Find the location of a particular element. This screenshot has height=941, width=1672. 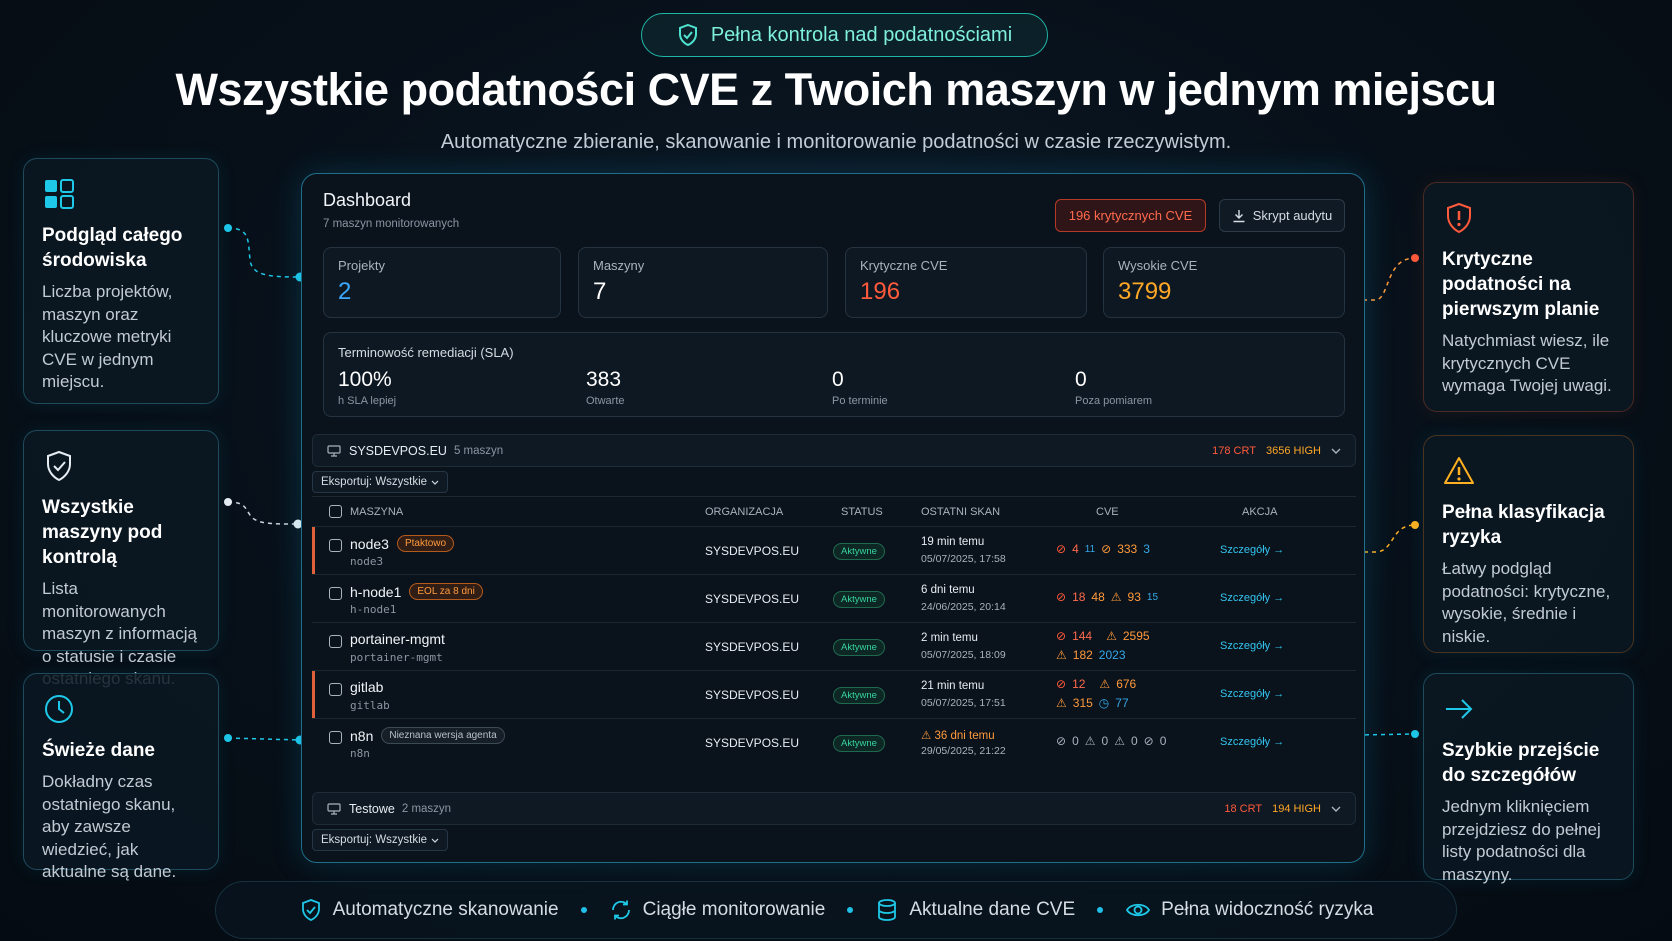

group-count: 5 maszyn is located at coordinates (478, 450).